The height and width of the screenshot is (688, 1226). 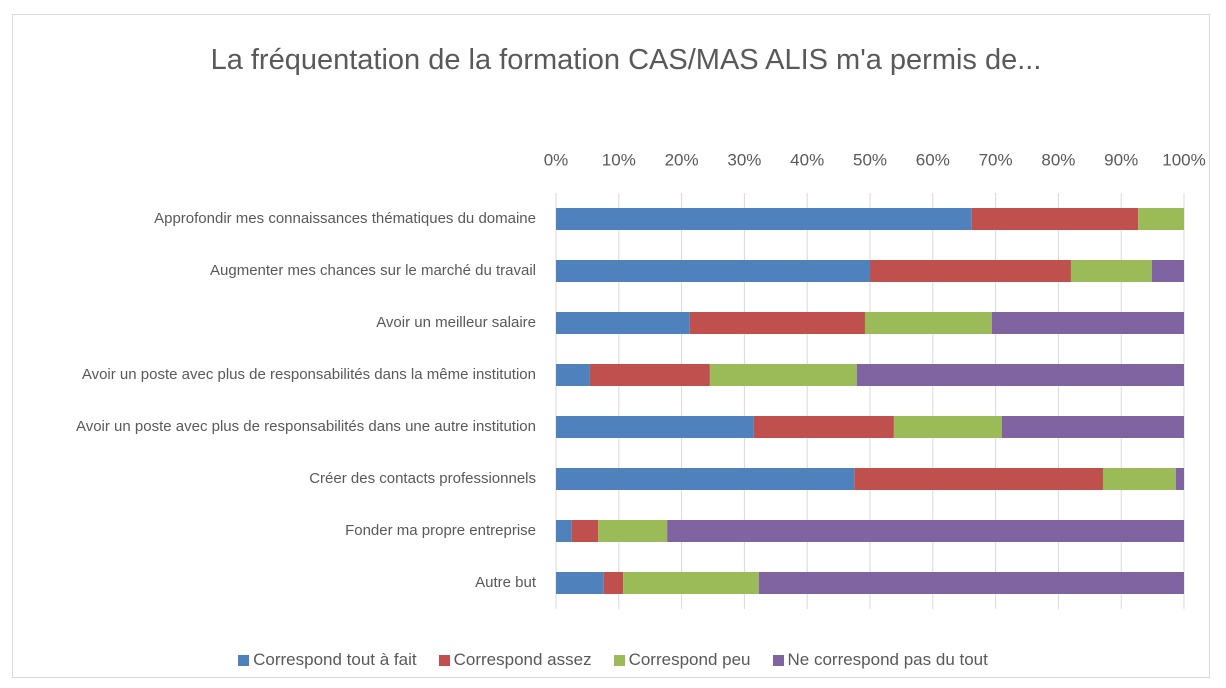 What do you see at coordinates (870, 159) in the screenshot?
I see `x-tick-label: 50%` at bounding box center [870, 159].